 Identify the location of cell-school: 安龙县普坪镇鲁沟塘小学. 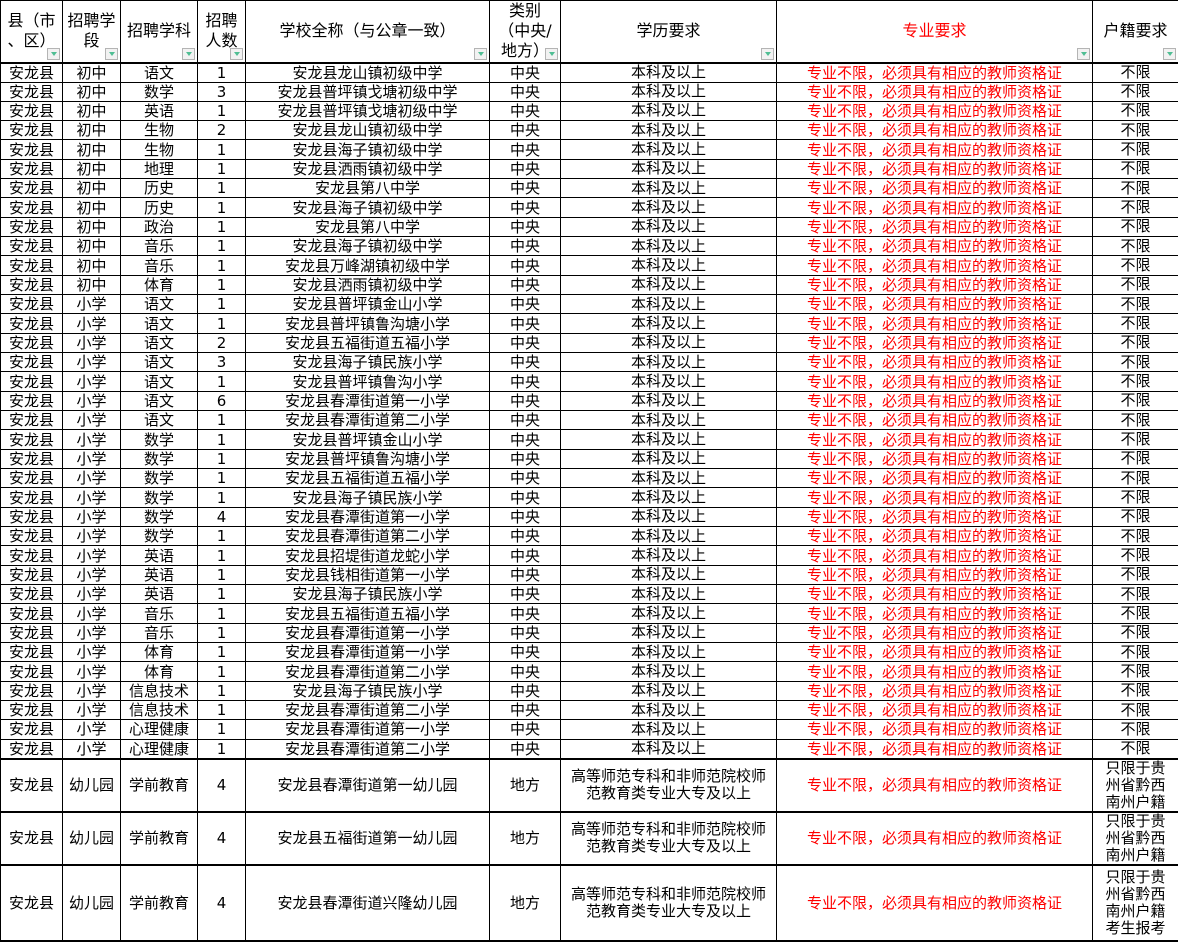
(367, 459).